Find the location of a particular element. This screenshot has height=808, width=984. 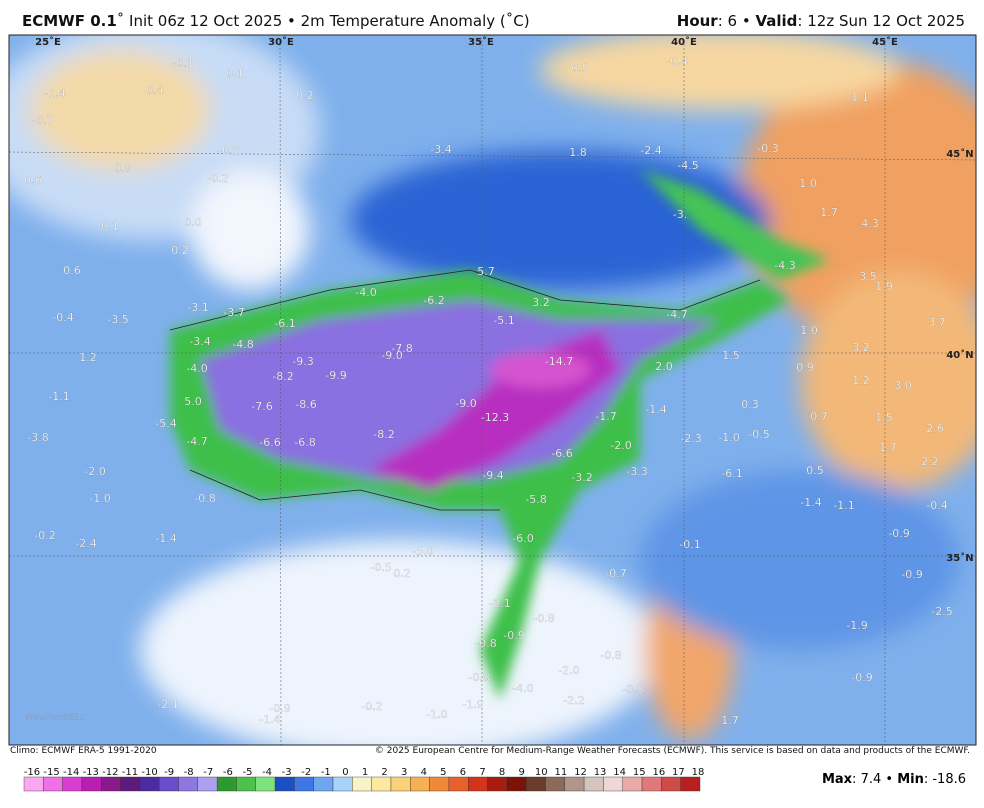

value-label: 1.2 is located at coordinates (88, 357).